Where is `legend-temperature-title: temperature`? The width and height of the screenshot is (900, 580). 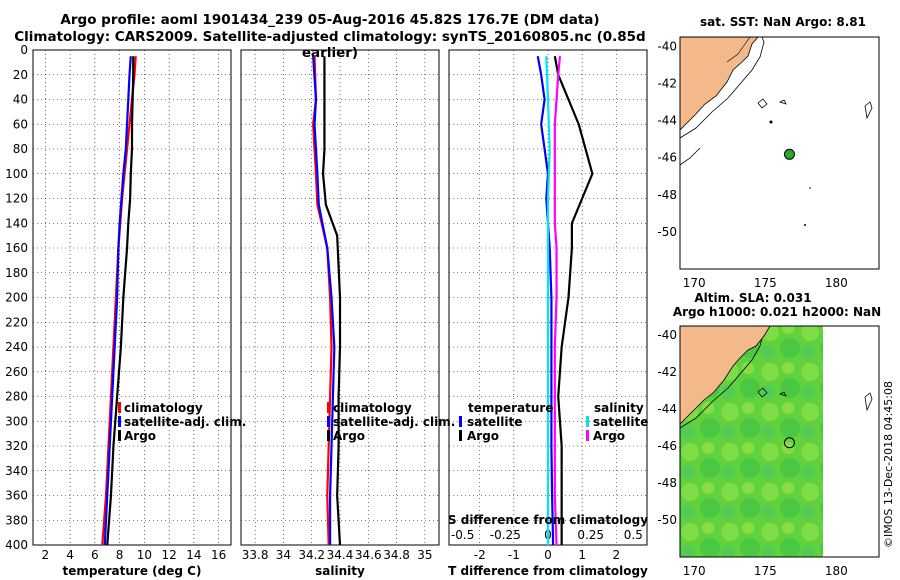 legend-temperature-title: temperature is located at coordinates (510, 408).